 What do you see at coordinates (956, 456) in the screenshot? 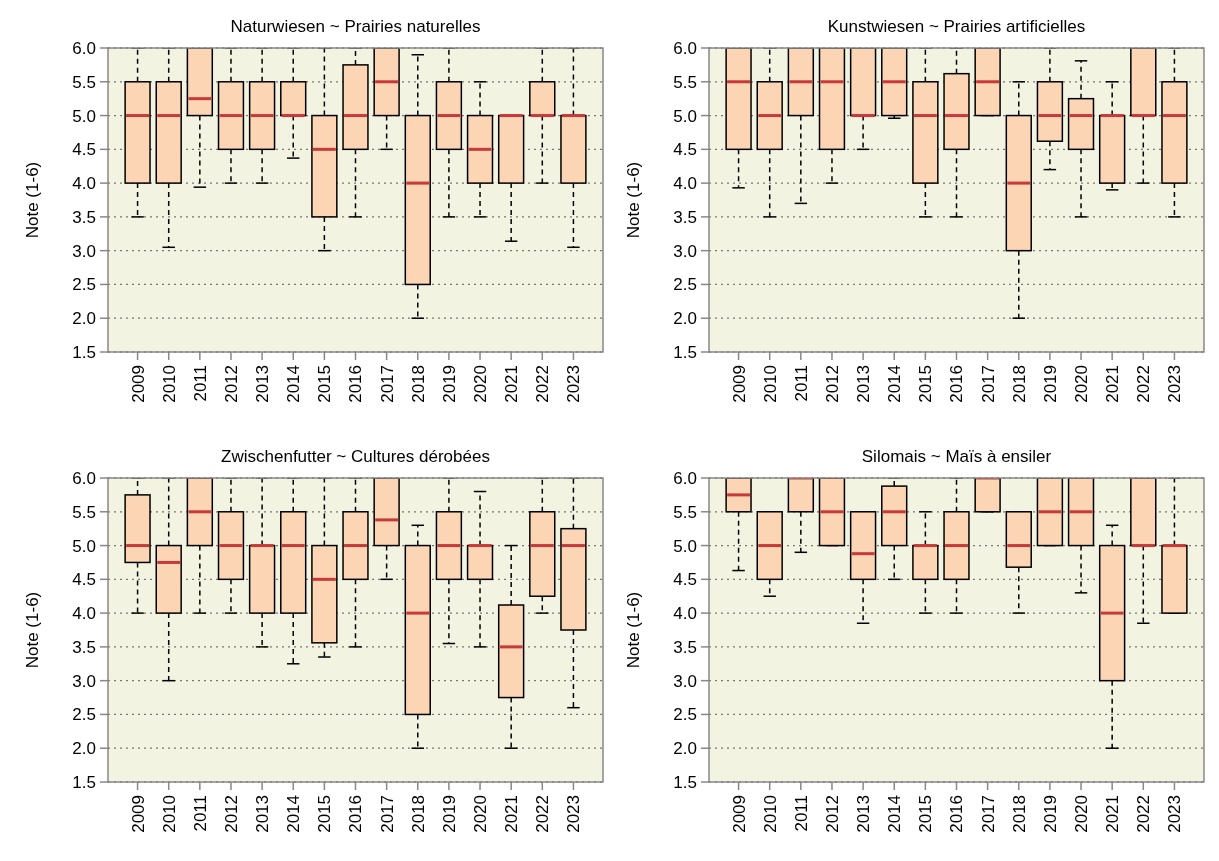
I see `chart-title: Silomais ~ Maïs à ensiler` at bounding box center [956, 456].